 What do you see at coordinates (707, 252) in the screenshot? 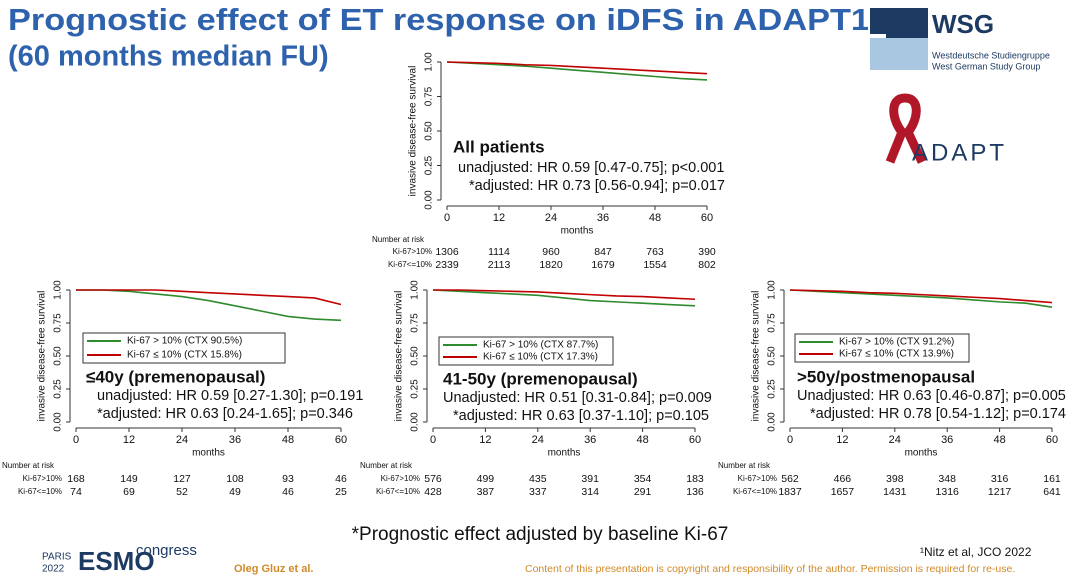
I see `risk-count: 390` at bounding box center [707, 252].